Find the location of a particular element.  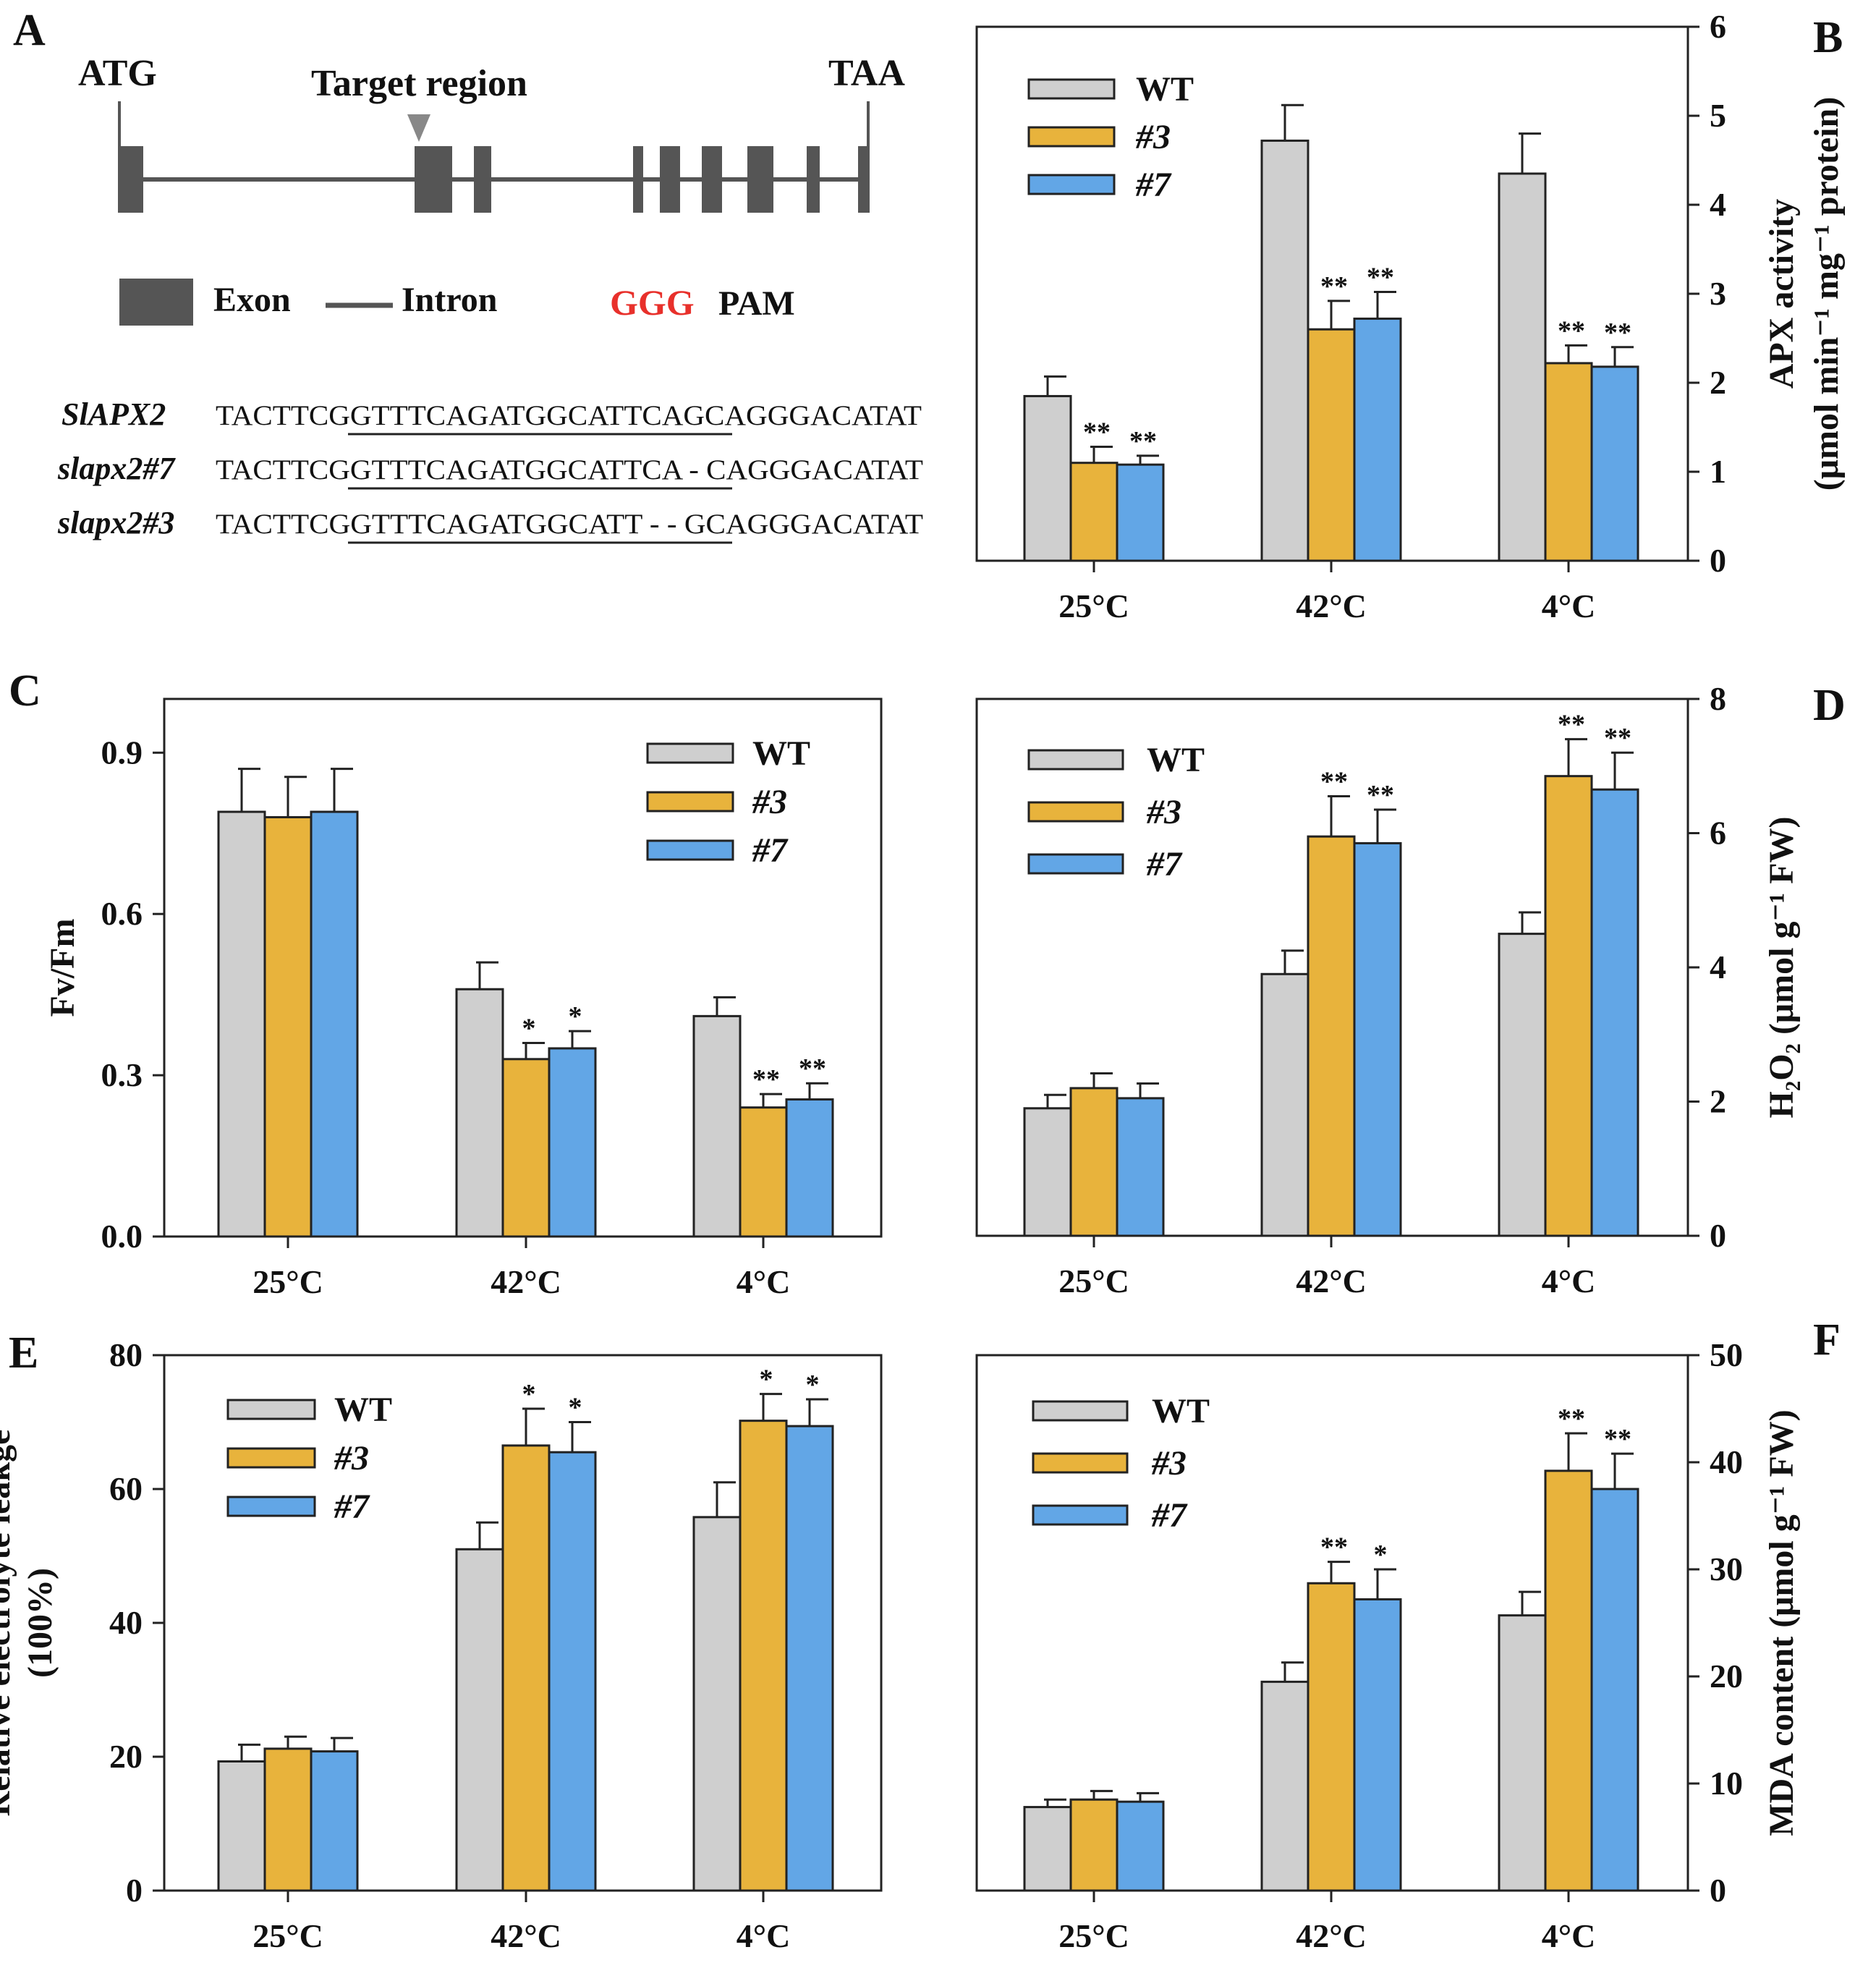

atg-label: ATG is located at coordinates (117, 73).